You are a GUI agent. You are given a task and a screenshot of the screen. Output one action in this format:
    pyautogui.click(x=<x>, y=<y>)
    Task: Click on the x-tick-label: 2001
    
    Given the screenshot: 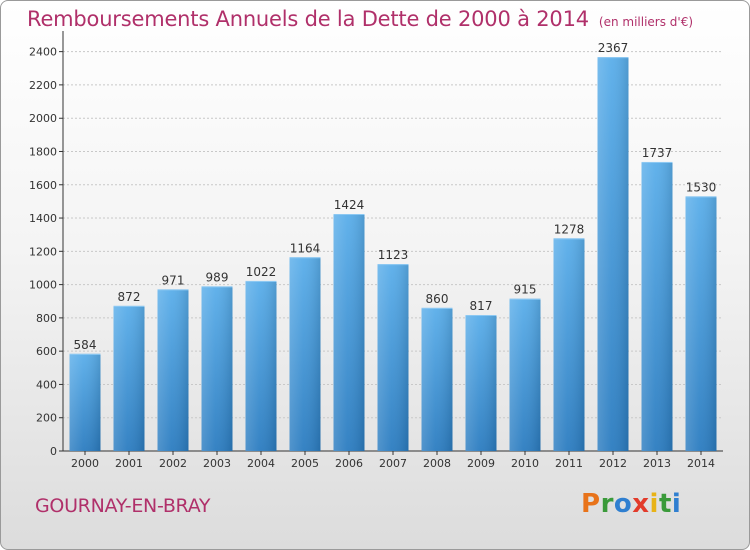 What is the action you would take?
    pyautogui.click(x=129, y=463)
    